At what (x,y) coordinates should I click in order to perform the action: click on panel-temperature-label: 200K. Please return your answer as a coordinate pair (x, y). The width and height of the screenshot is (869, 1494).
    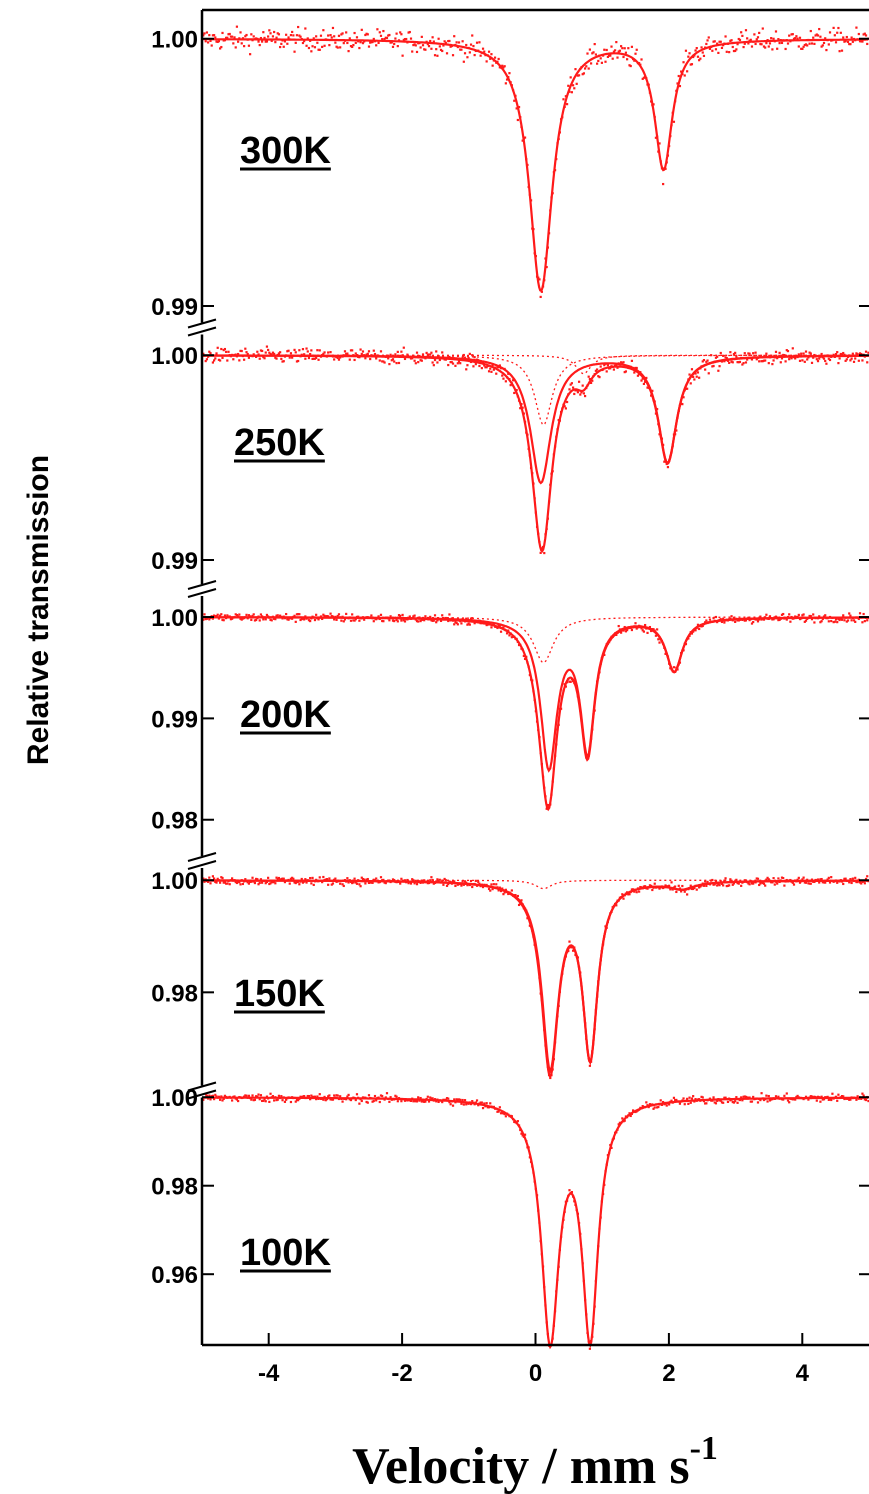
    Looking at the image, I should click on (285, 715).